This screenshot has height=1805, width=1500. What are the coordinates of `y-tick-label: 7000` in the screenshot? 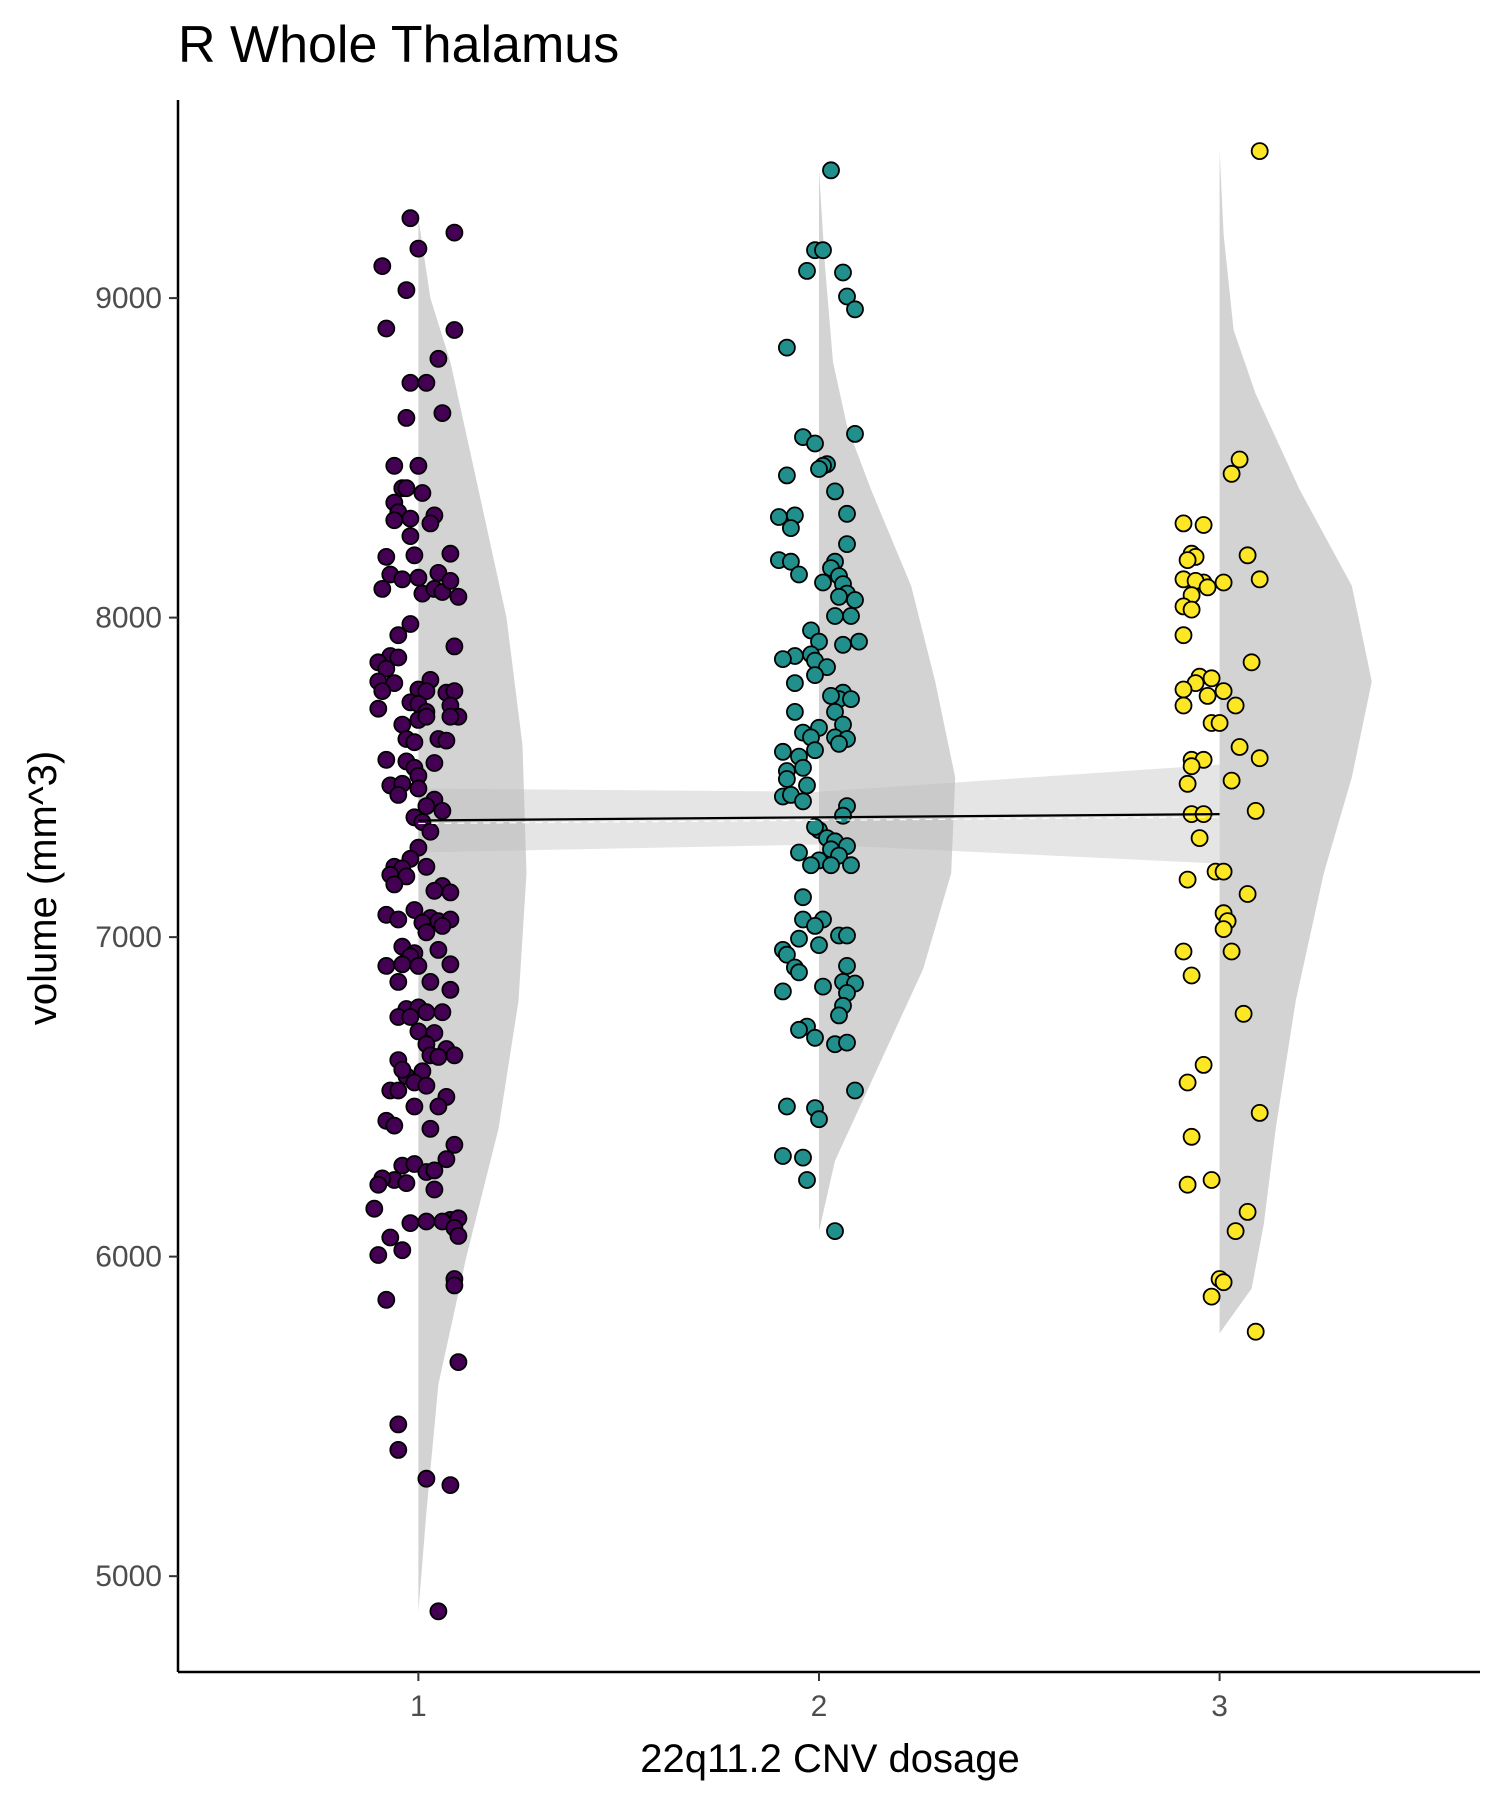 It's located at (128, 937).